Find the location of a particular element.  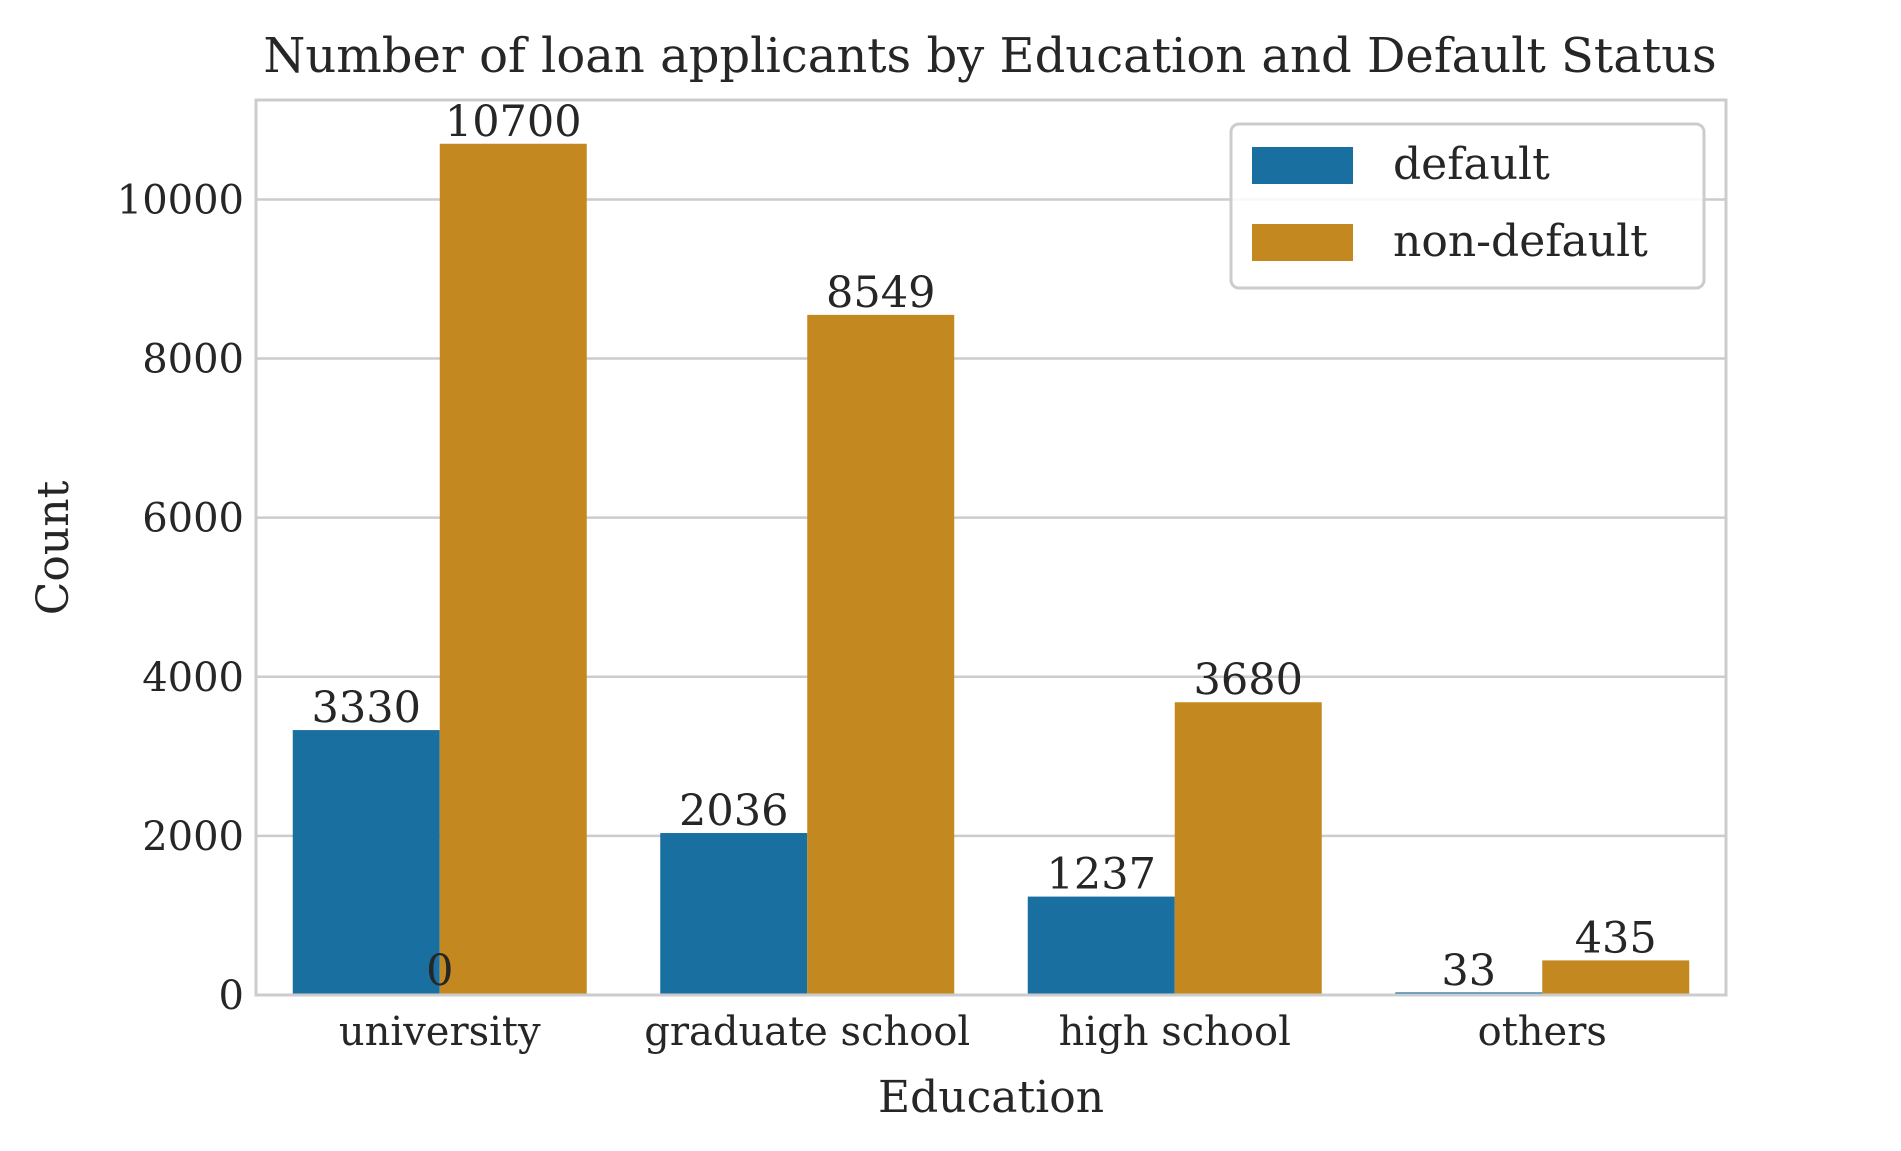

legend-swatch-default is located at coordinates (1302, 165).